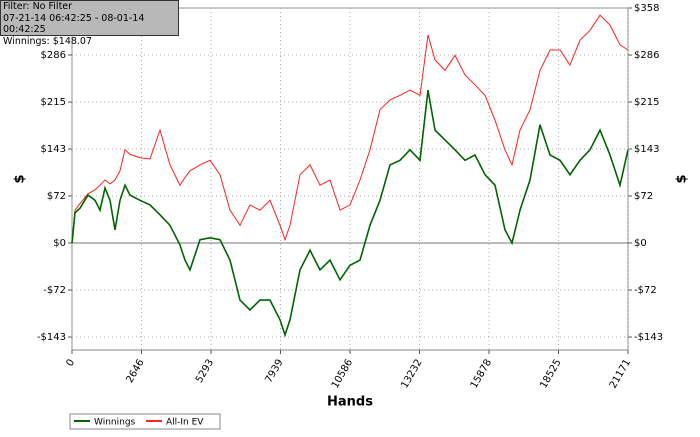 The height and width of the screenshot is (437, 700). I want to click on y2-tick-label: -$143, so click(648, 337).